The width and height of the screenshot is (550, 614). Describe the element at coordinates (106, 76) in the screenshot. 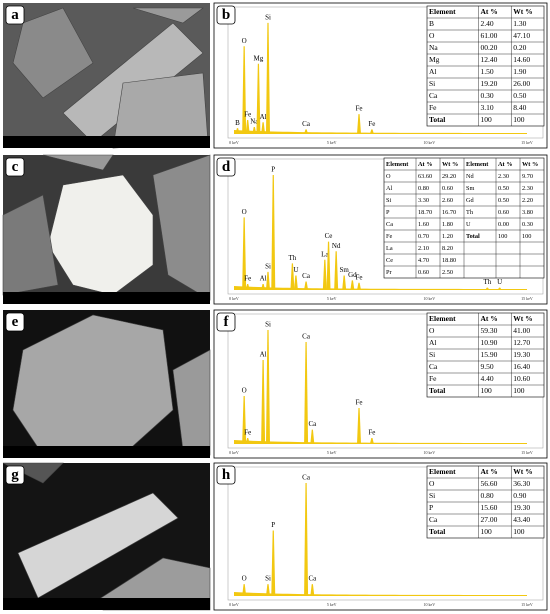

I see `sem-image: a` at that location.